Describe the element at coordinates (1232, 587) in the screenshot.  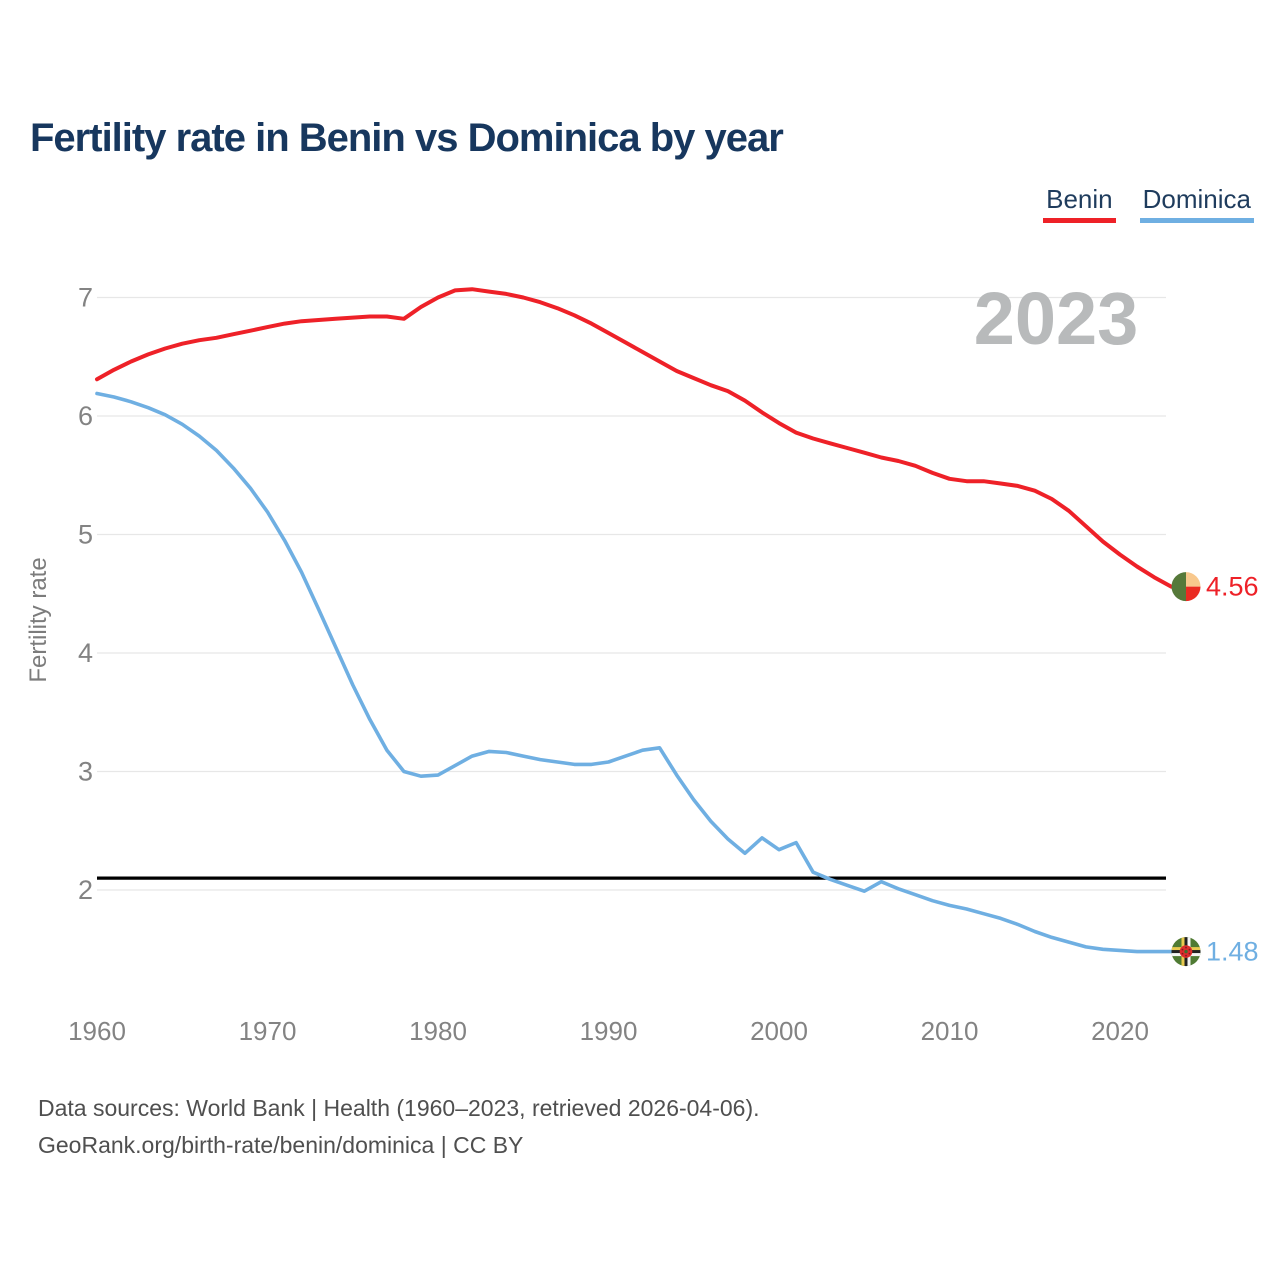
I see `benin-end-value-label: 4.56` at that location.